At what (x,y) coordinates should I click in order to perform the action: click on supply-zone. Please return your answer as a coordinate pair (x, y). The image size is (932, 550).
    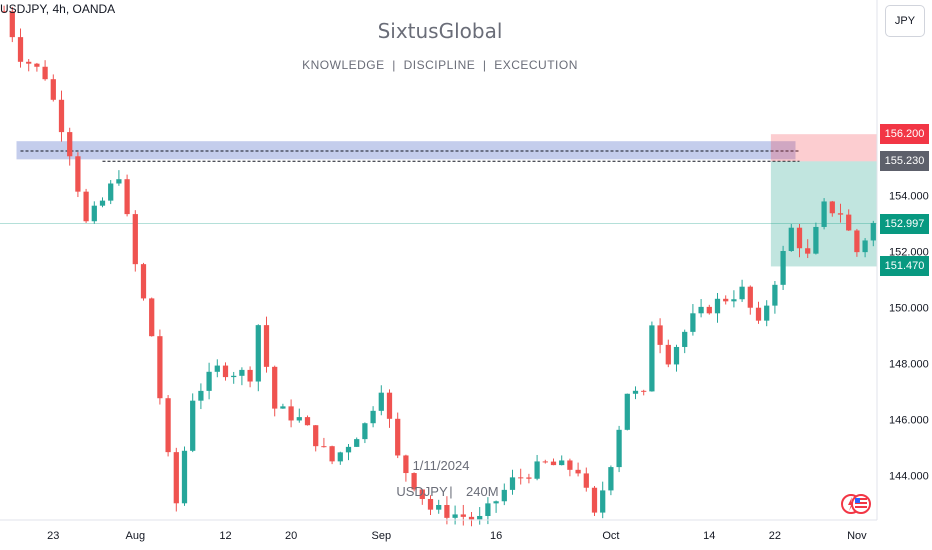
    Looking at the image, I should click on (406, 150).